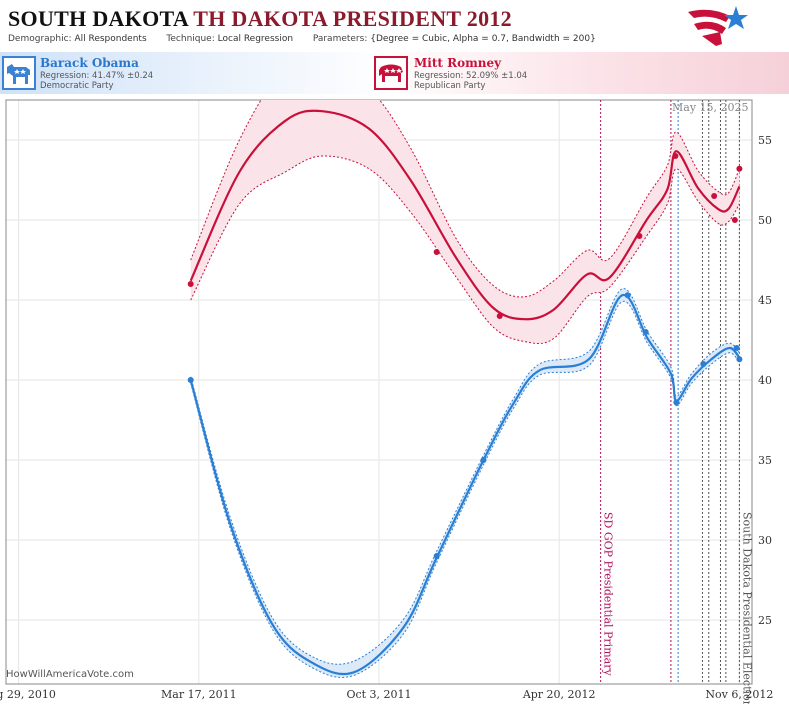 This screenshot has width=789, height=704. I want to click on rep-party: Republican Party, so click(450, 86).